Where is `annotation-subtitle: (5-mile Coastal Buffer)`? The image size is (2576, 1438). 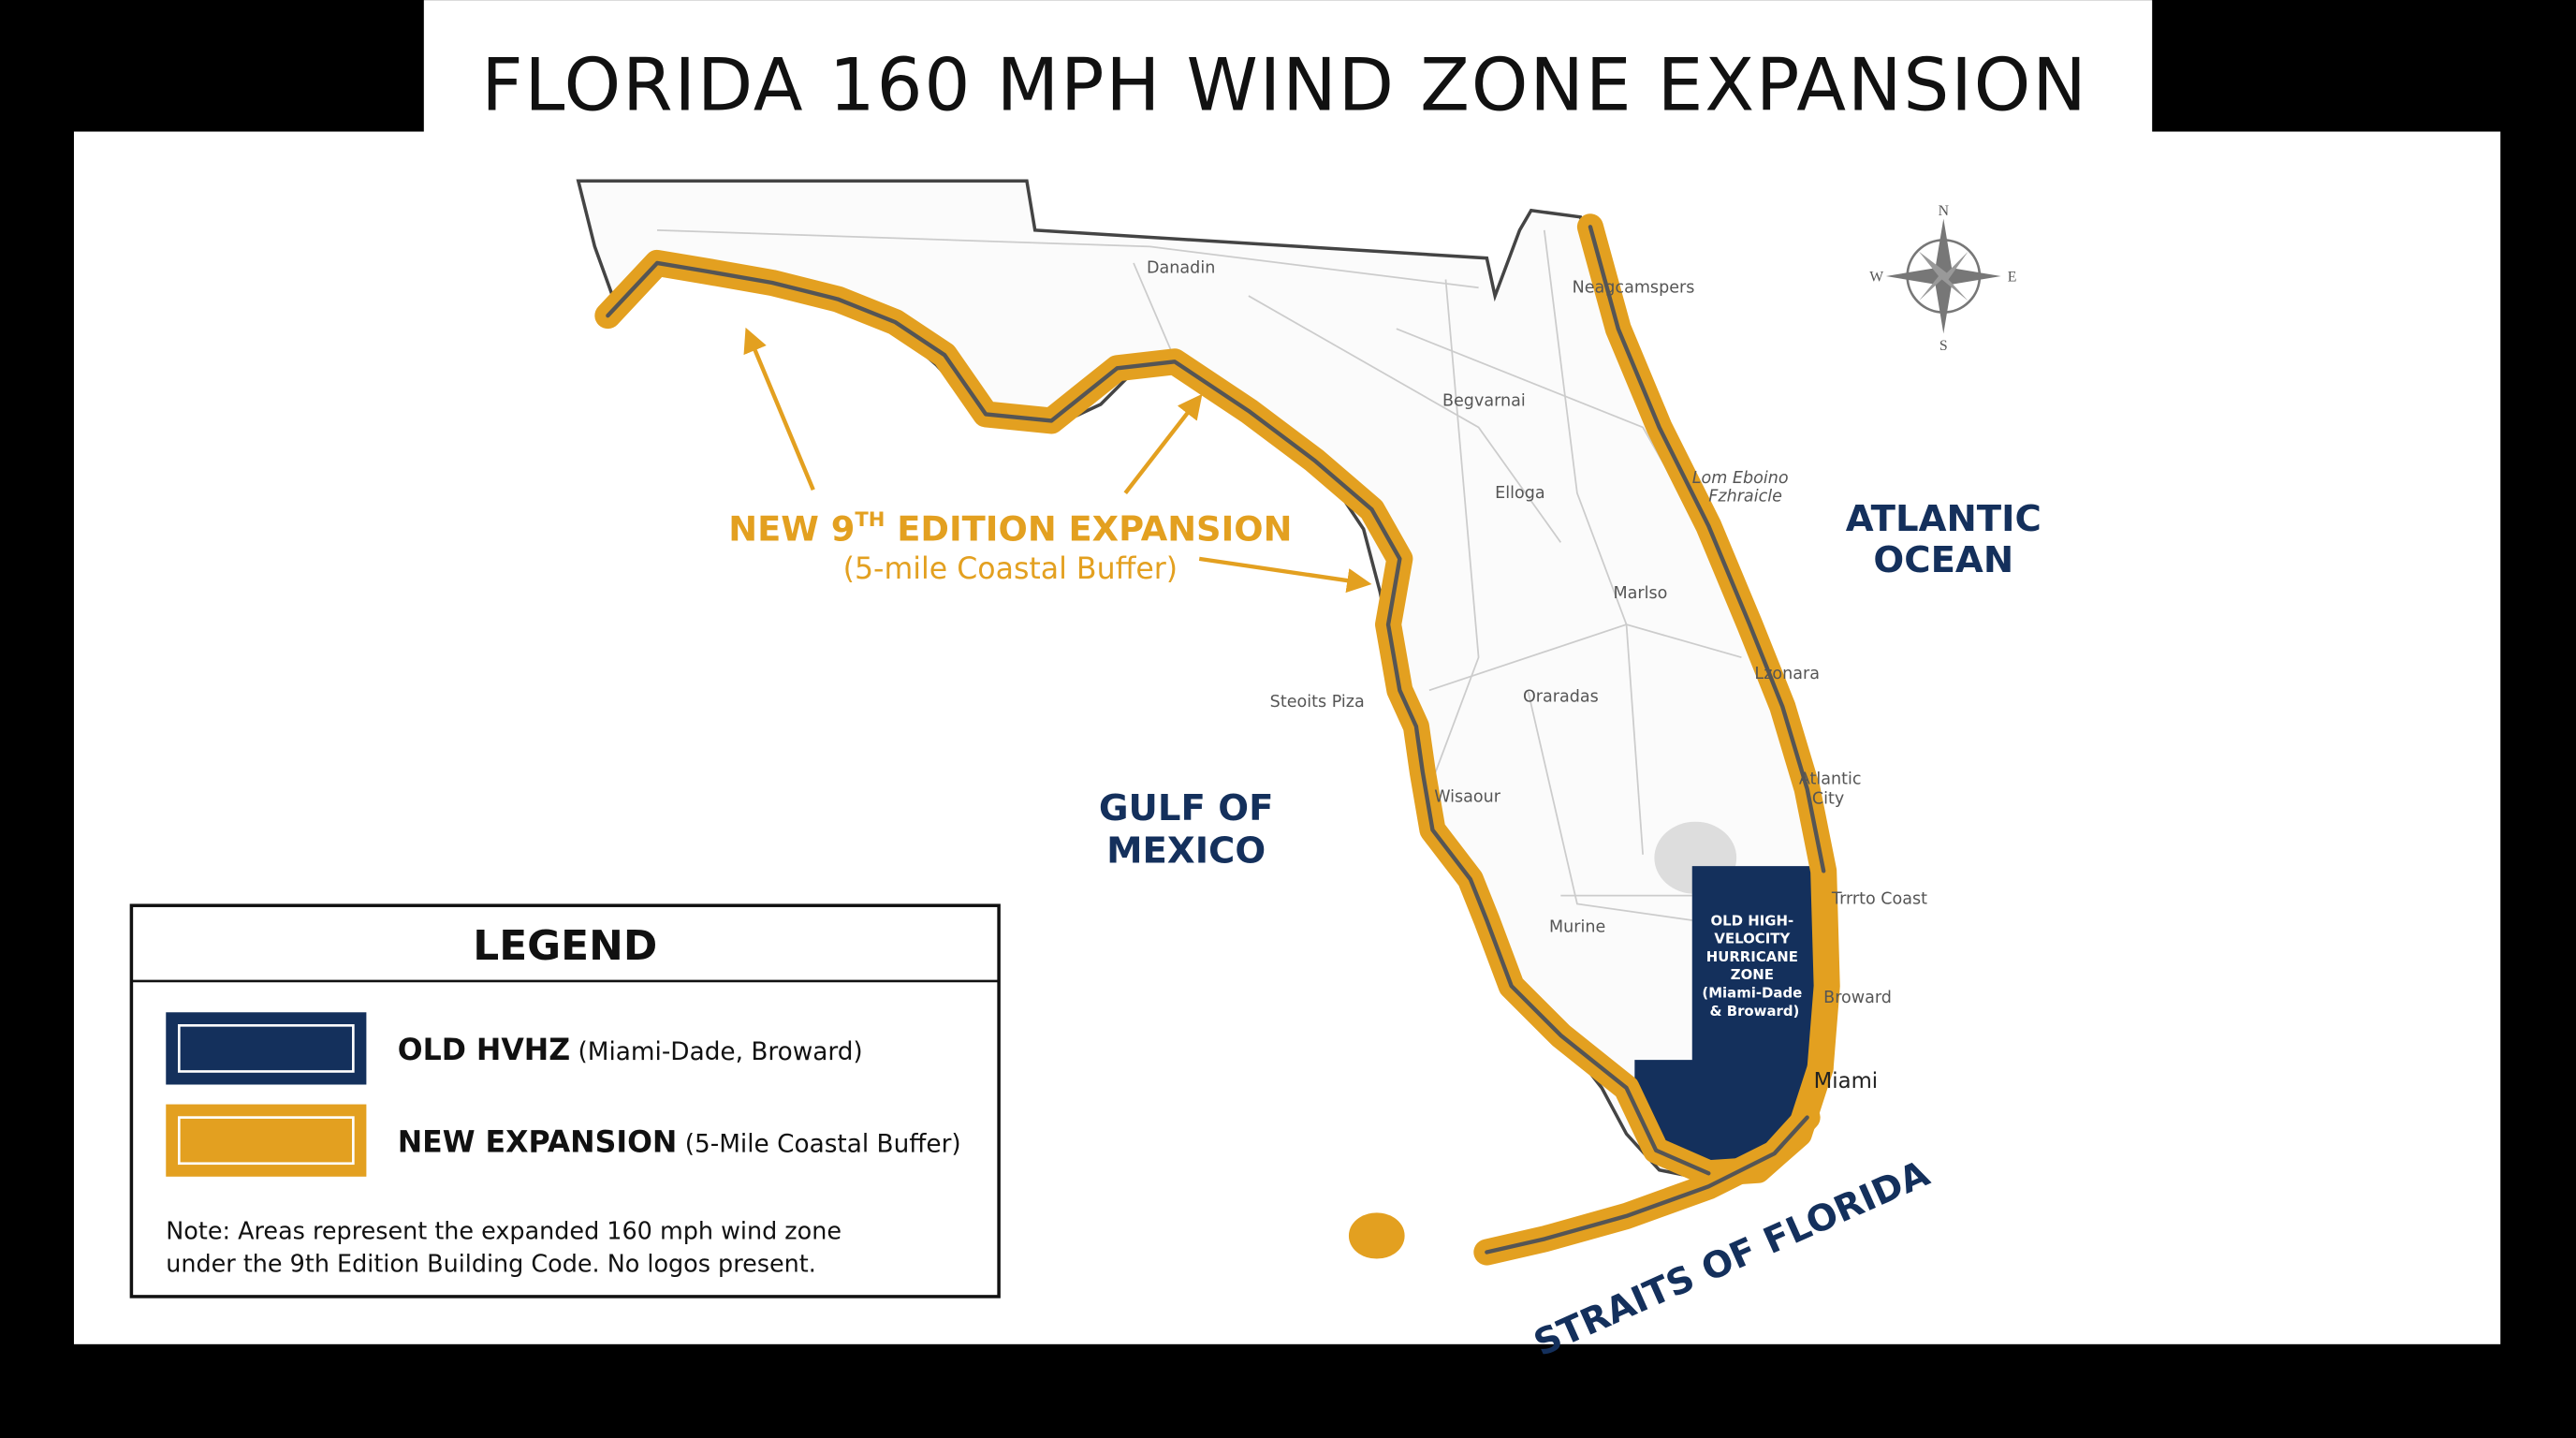 annotation-subtitle: (5-mile Coastal Buffer) is located at coordinates (1011, 569).